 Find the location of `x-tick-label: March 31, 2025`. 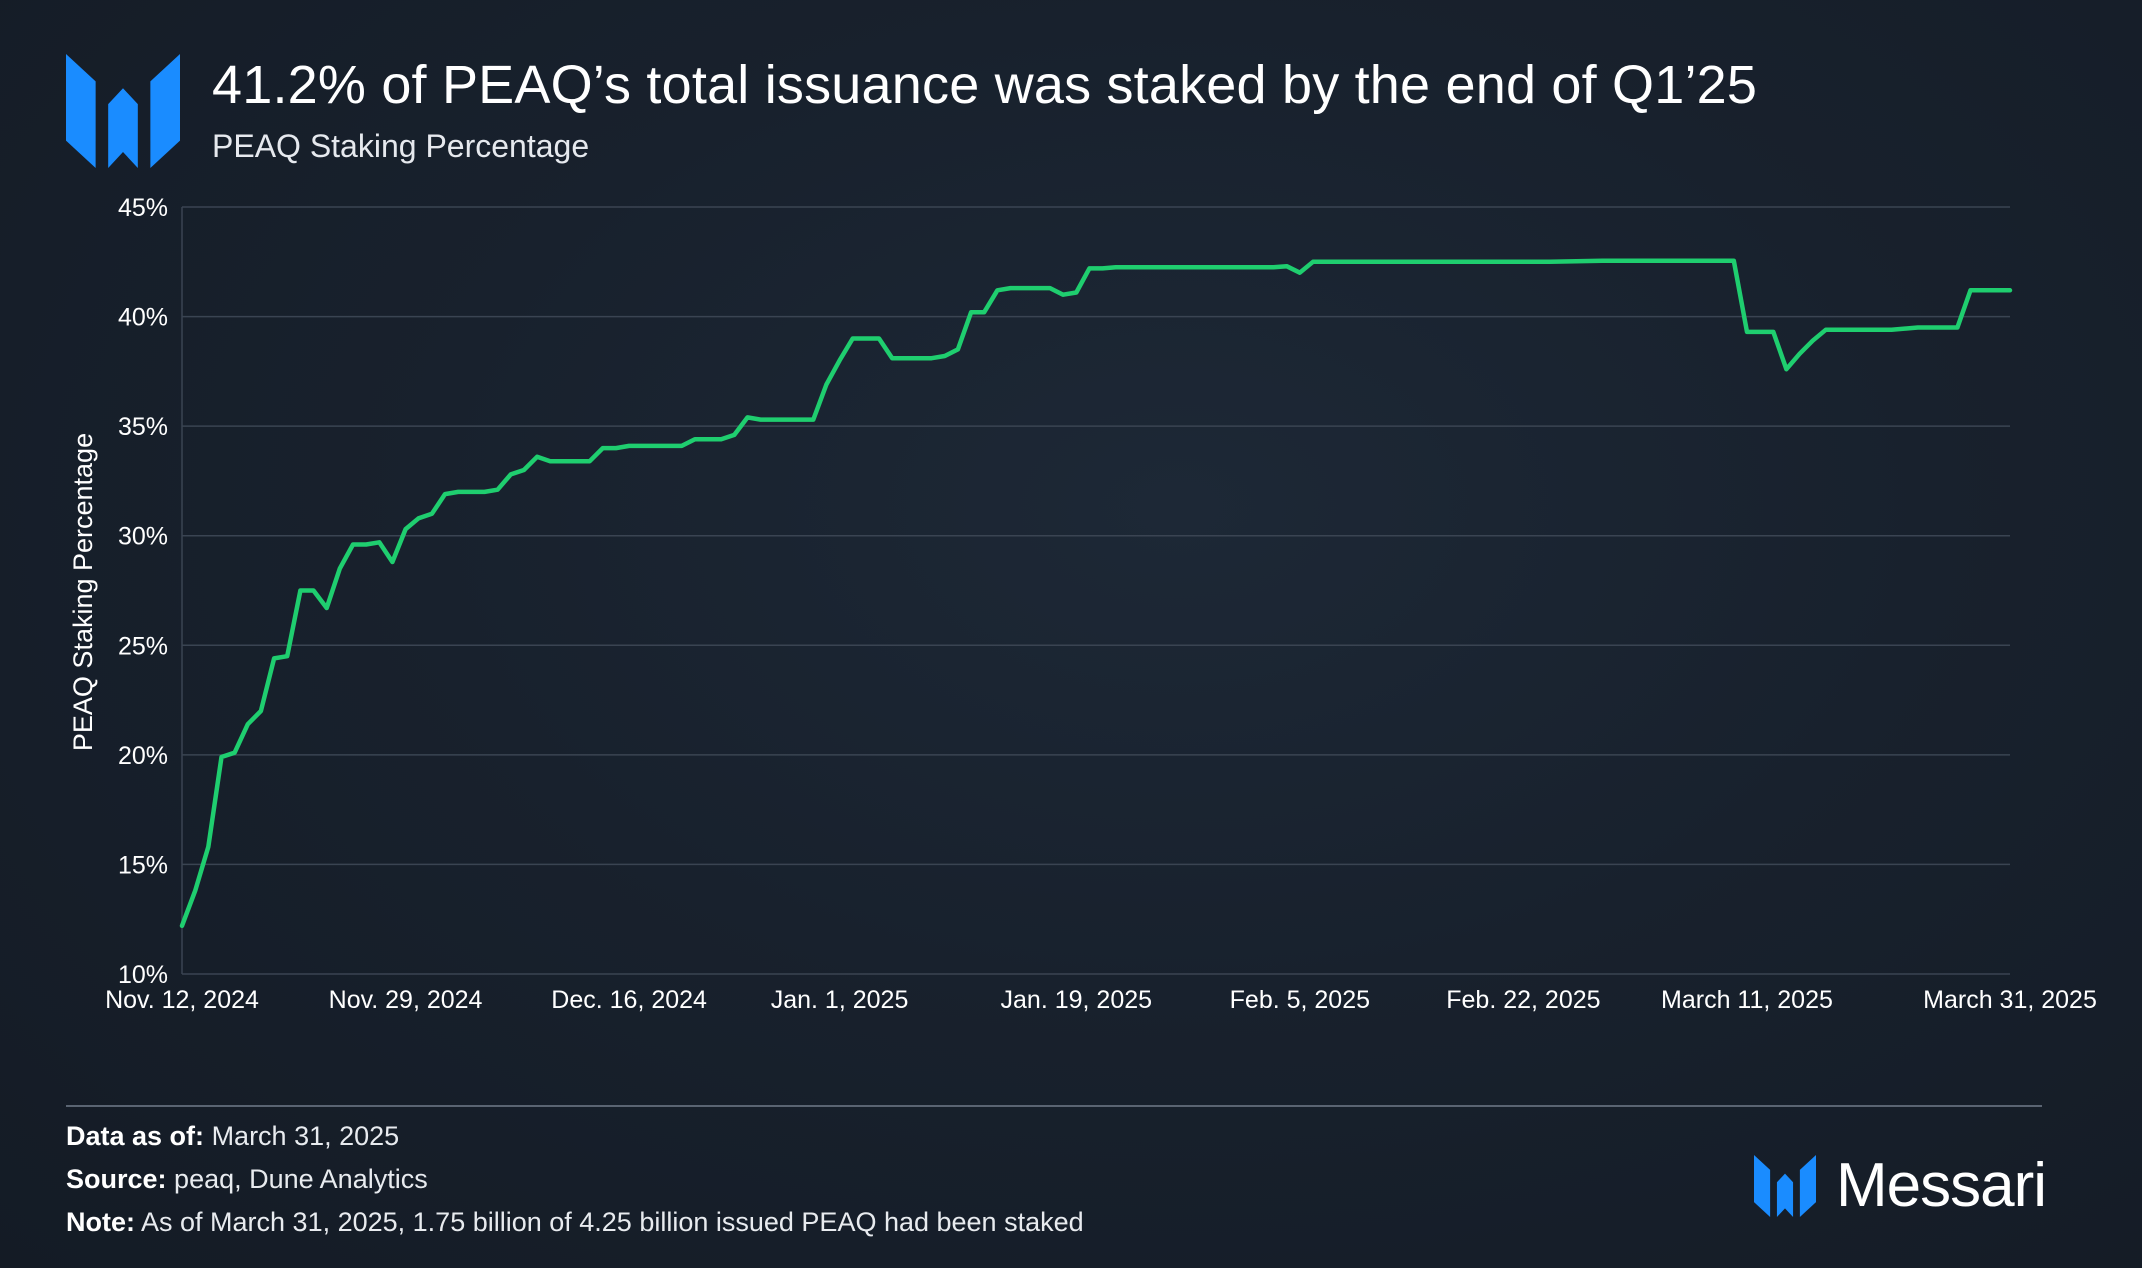

x-tick-label: March 31, 2025 is located at coordinates (2010, 1000).